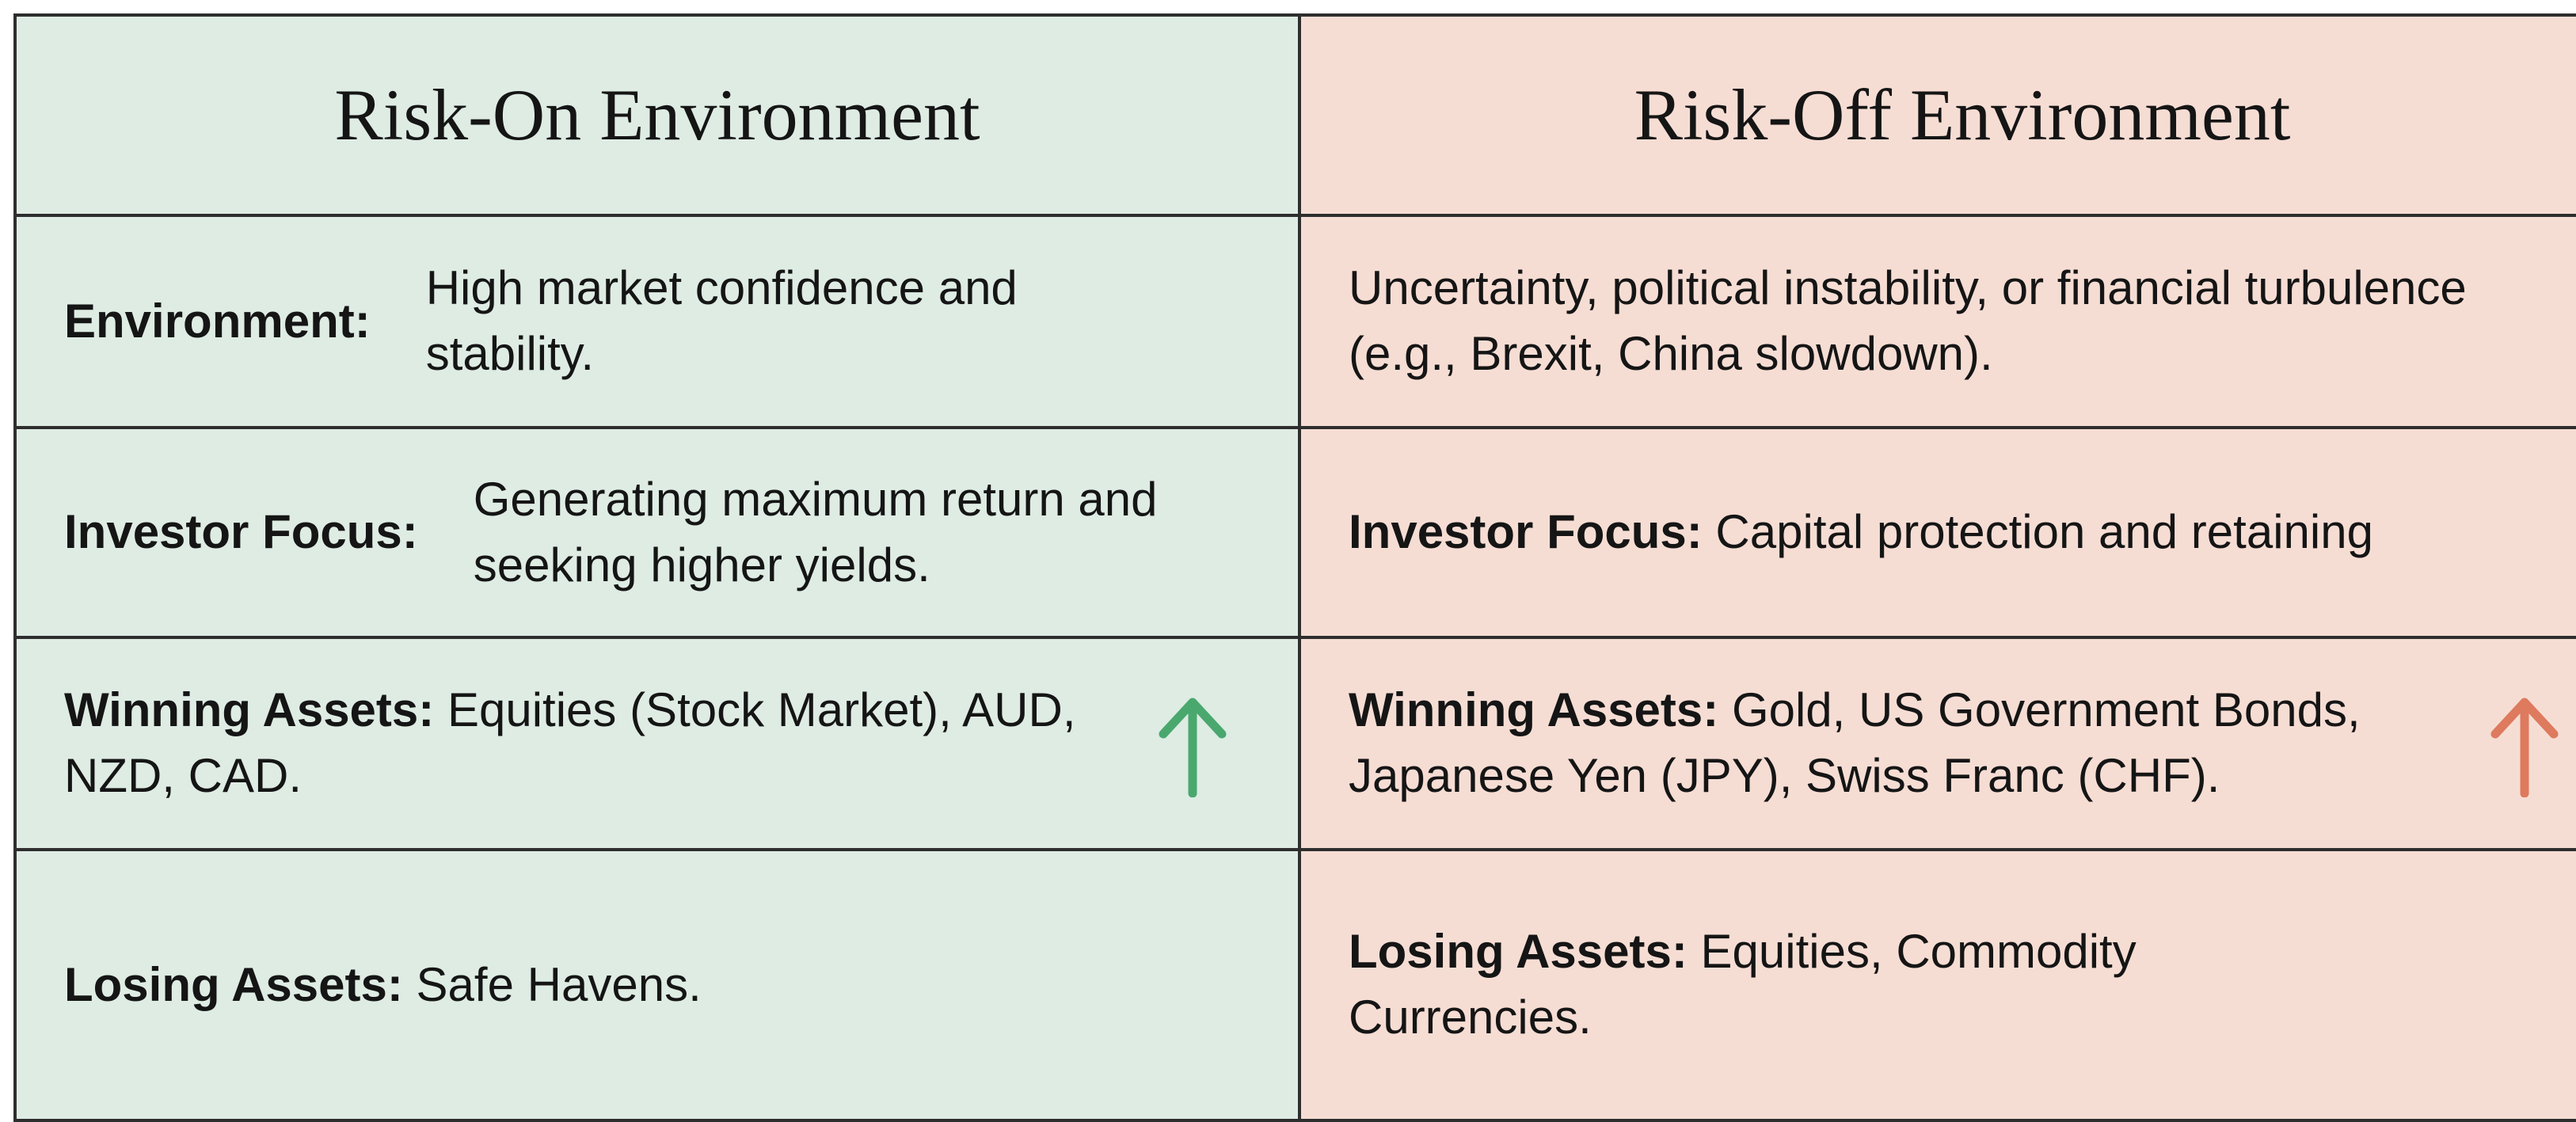 Image resolution: width=2576 pixels, height=1122 pixels. What do you see at coordinates (1938, 115) in the screenshot?
I see `column-header: Risk-Off Environment` at bounding box center [1938, 115].